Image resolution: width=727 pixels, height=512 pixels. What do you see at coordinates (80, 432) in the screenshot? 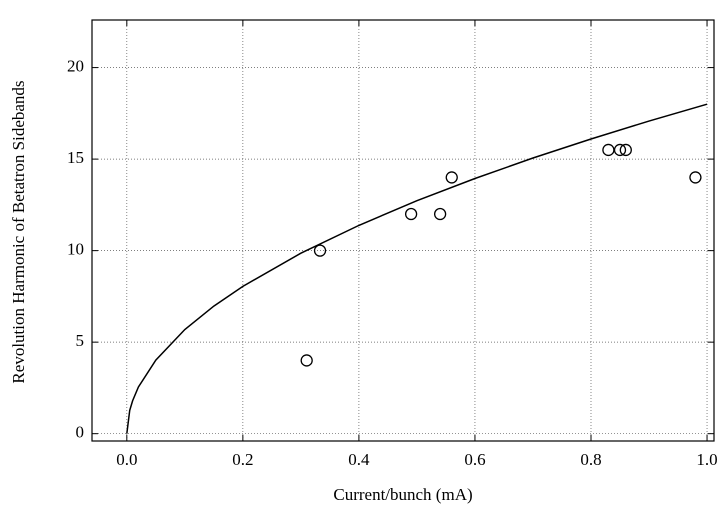
I see `y-tick-label: 0` at bounding box center [80, 432].